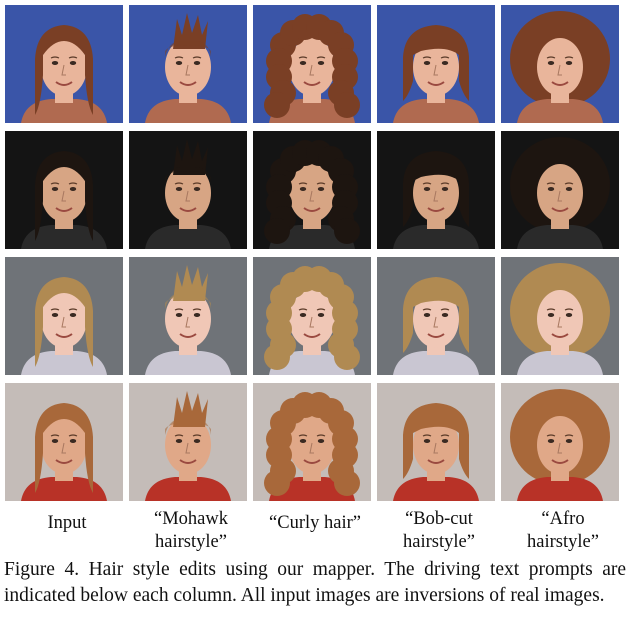 The width and height of the screenshot is (628, 643). I want to click on portrait-r2-mohawk, so click(188, 190).